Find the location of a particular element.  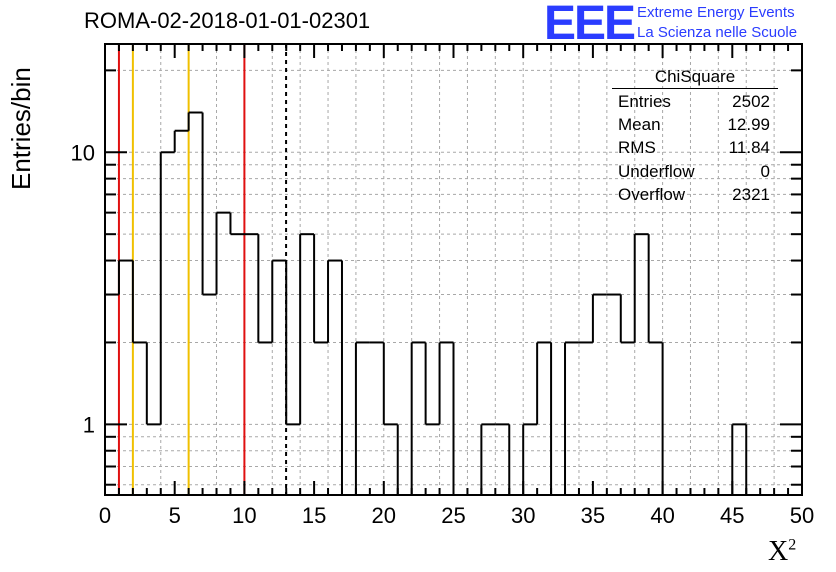

stats-row-rms: RMS 11.84 is located at coordinates (694, 148).